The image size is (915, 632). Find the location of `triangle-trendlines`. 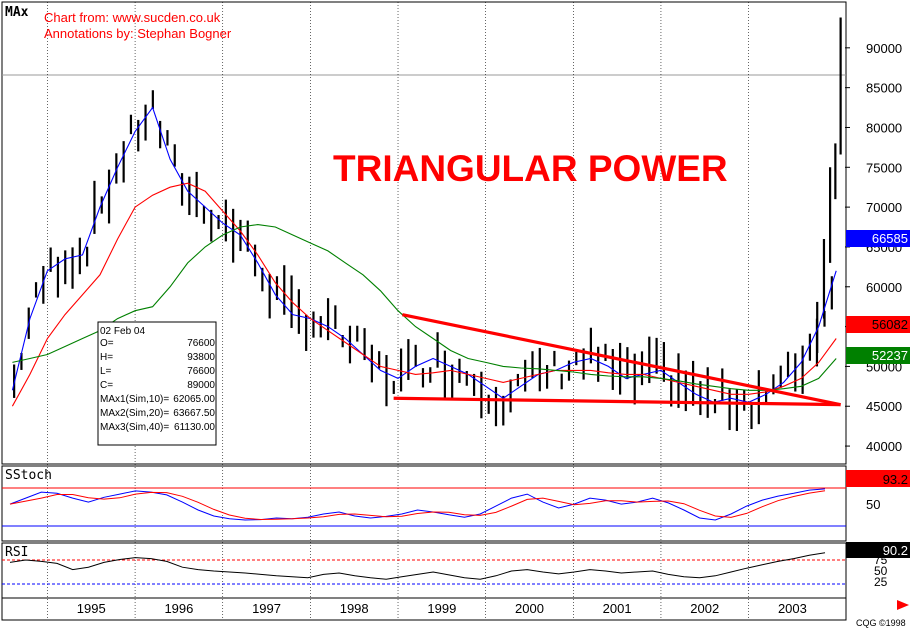

triangle-trendlines is located at coordinates (617, 360).